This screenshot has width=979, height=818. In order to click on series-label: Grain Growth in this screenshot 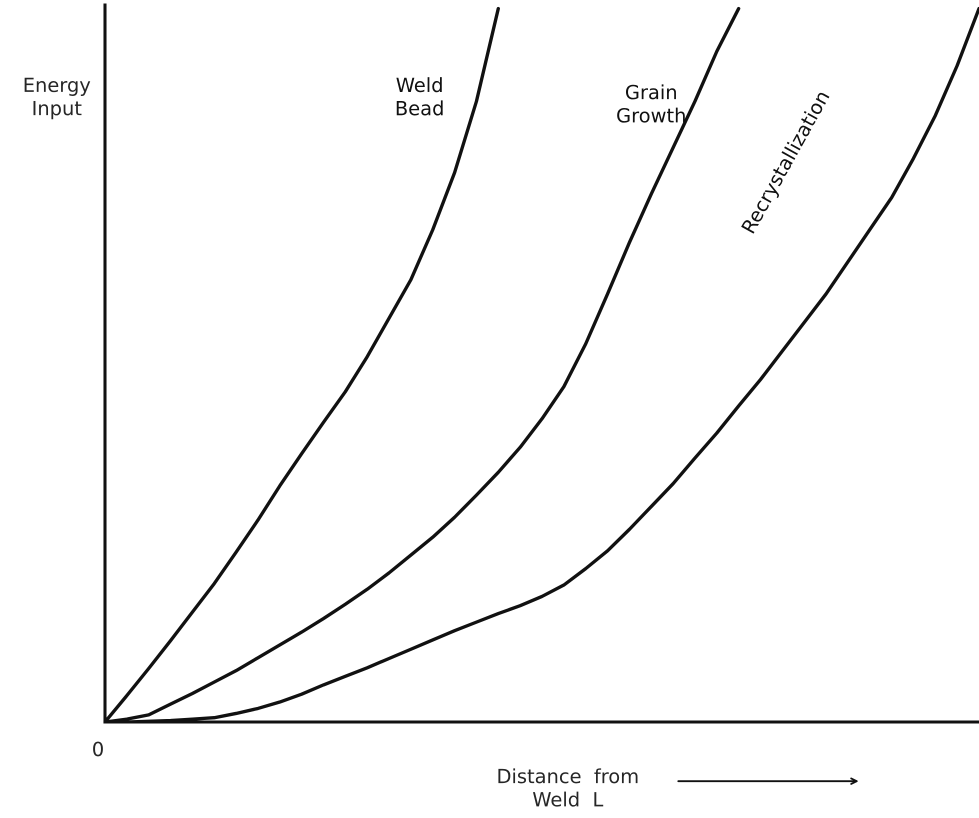, I will do `click(651, 103)`.